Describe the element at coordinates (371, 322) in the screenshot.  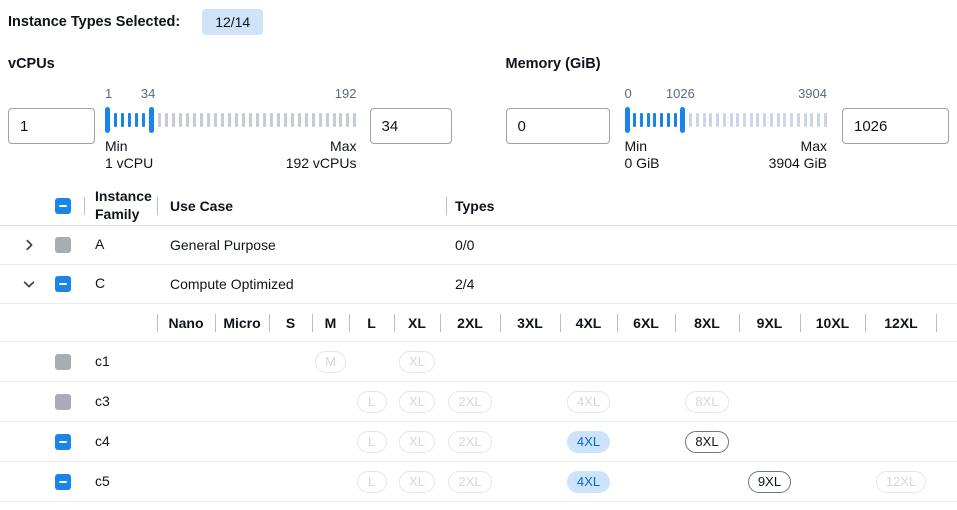
I see `size-column-label-l: L` at that location.